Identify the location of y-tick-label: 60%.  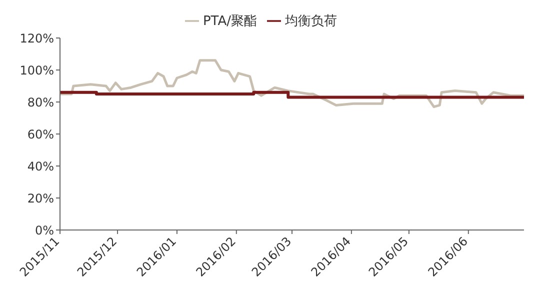
(40, 134).